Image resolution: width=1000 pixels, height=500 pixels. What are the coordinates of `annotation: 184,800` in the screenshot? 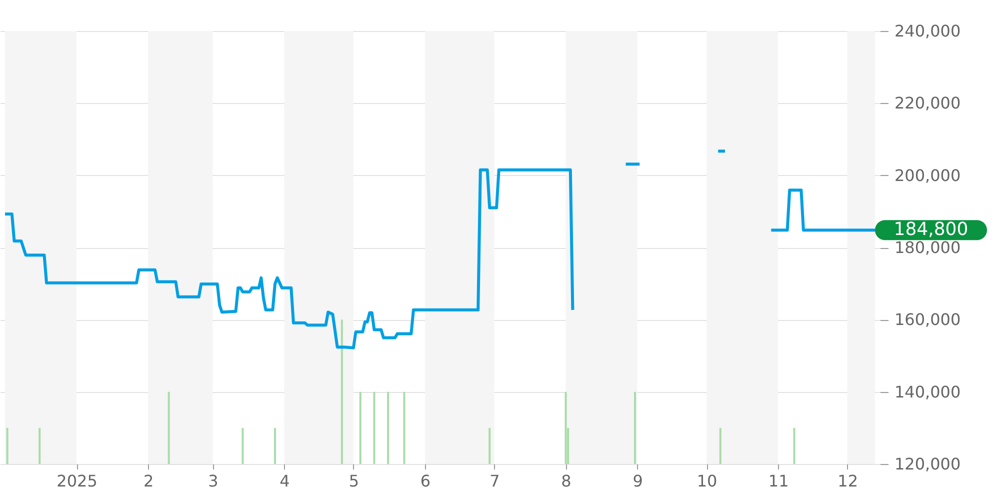 It's located at (931, 229).